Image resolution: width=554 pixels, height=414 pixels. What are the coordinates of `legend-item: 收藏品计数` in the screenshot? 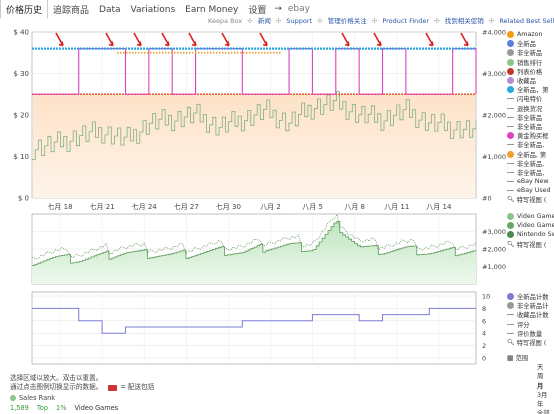 It's located at (530, 314).